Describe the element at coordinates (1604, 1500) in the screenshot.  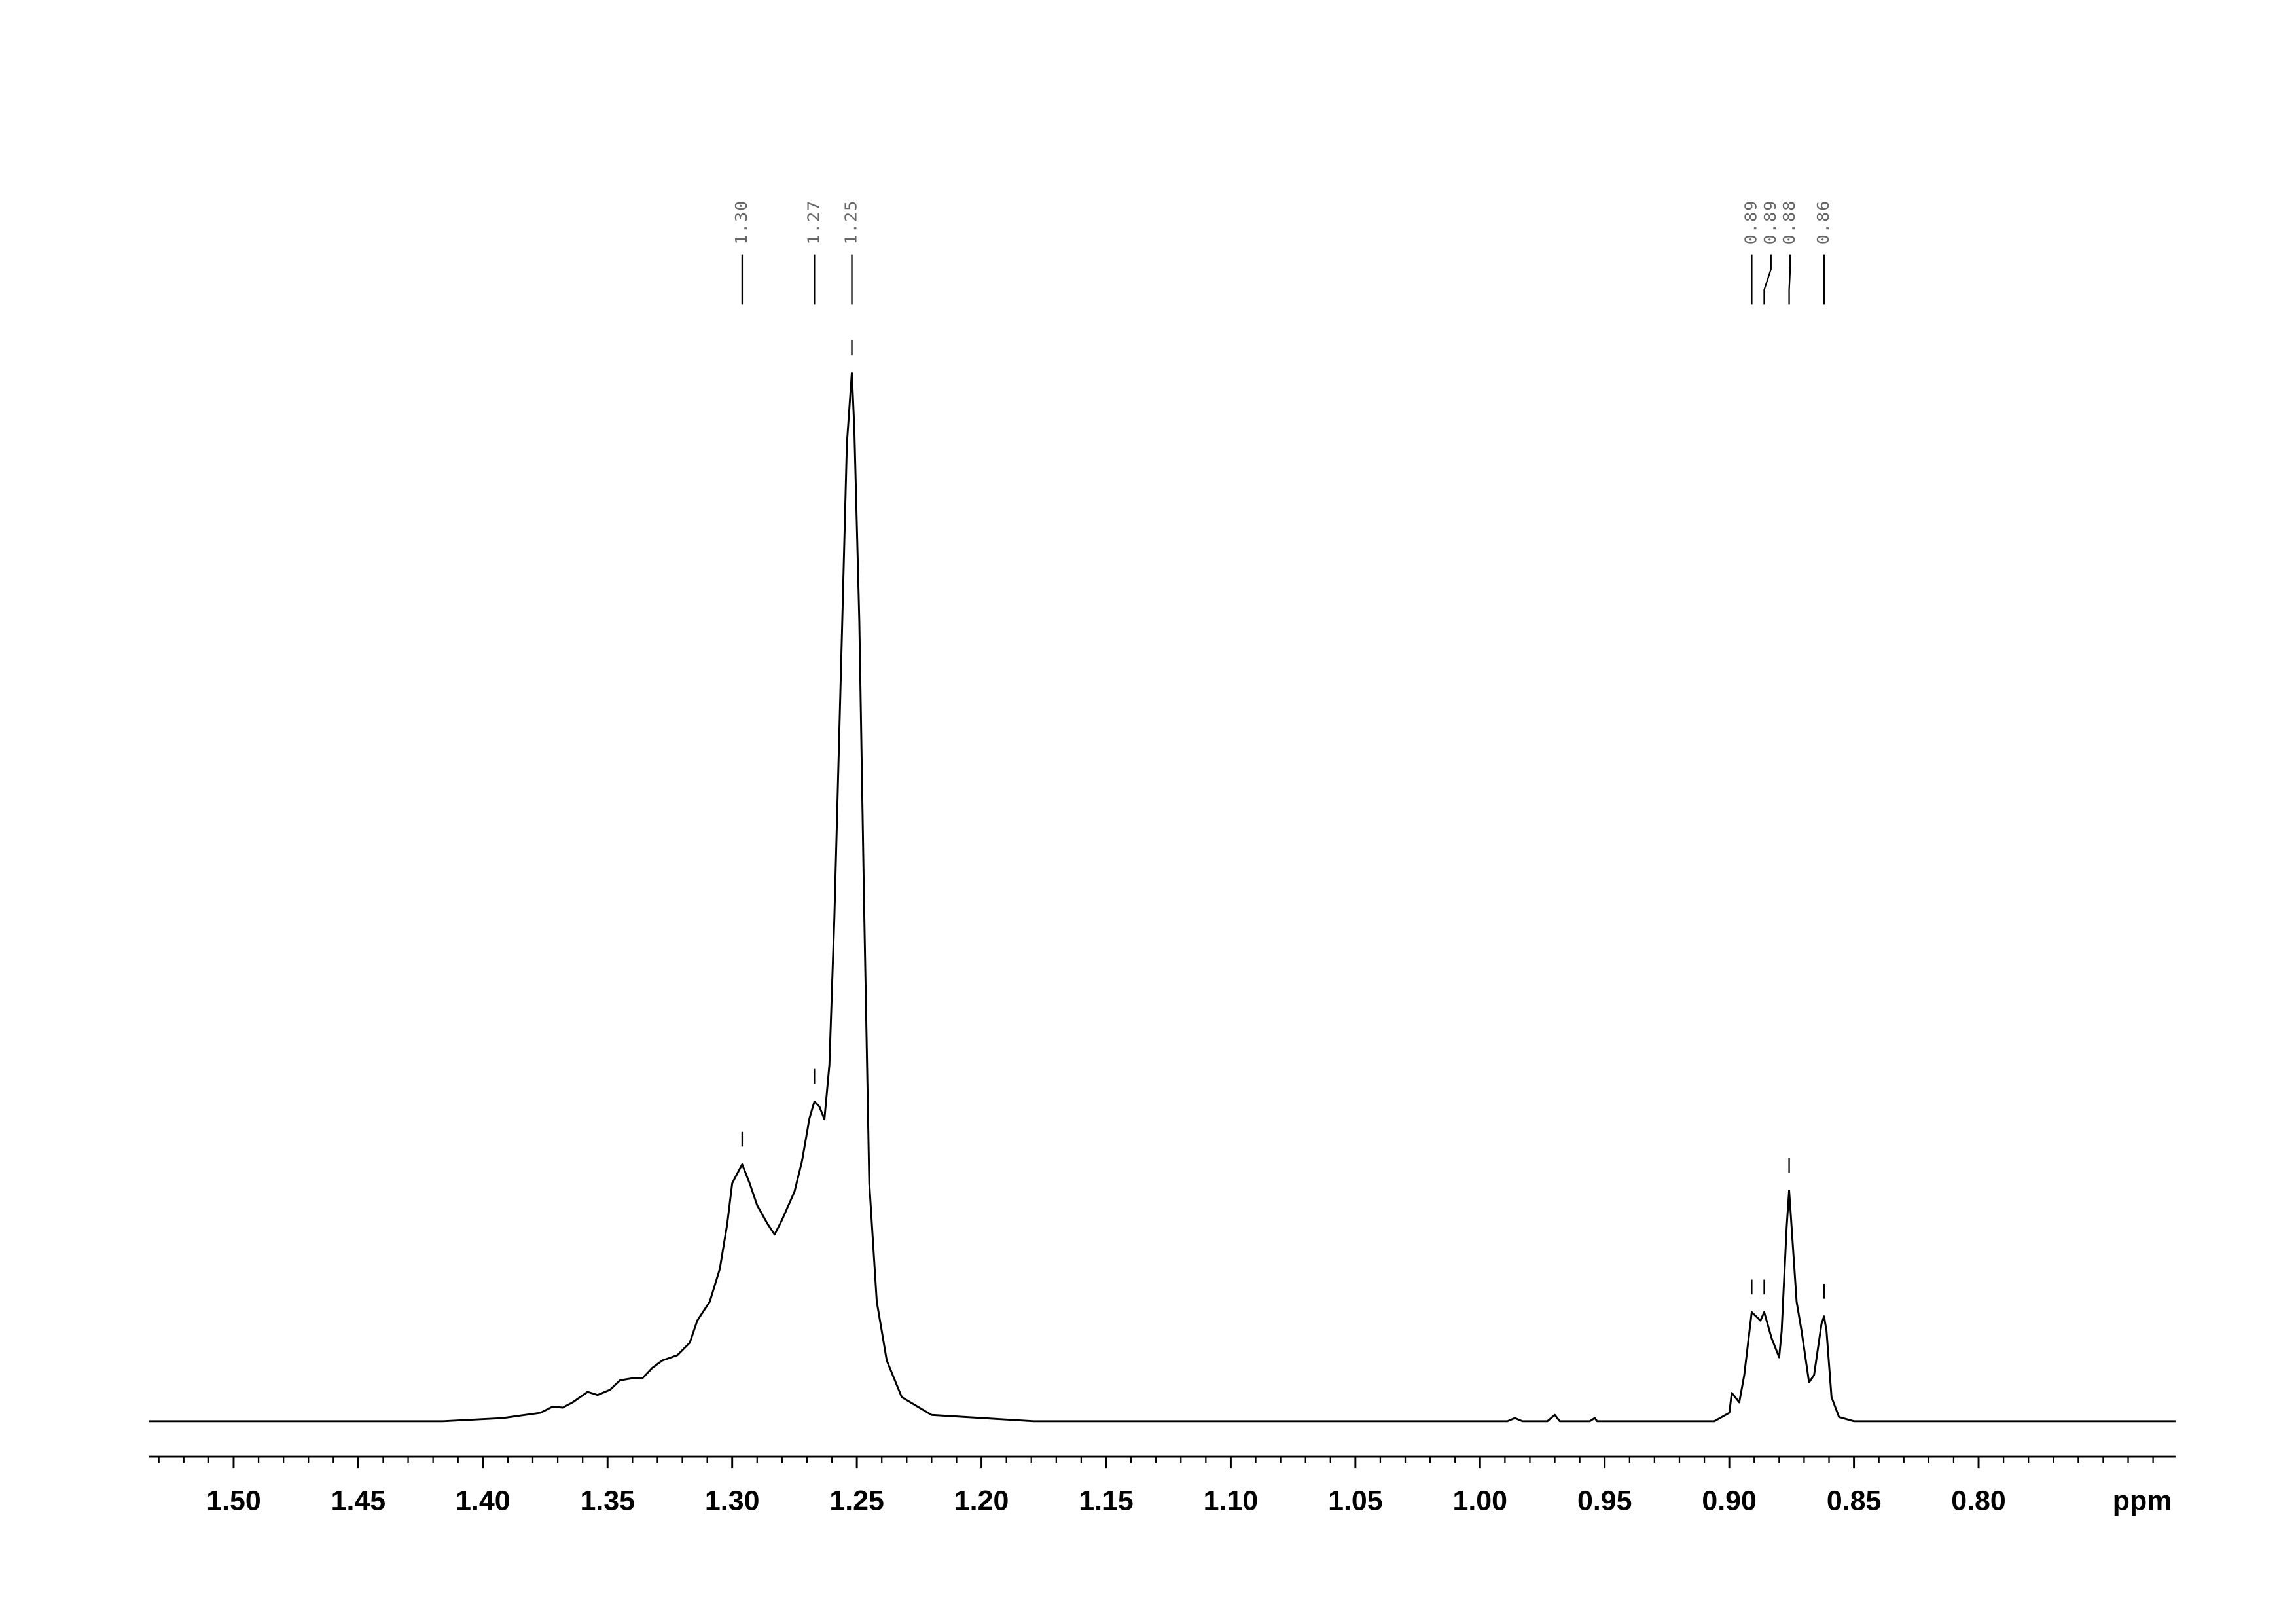
I see `x-tick-label: 0.95` at that location.